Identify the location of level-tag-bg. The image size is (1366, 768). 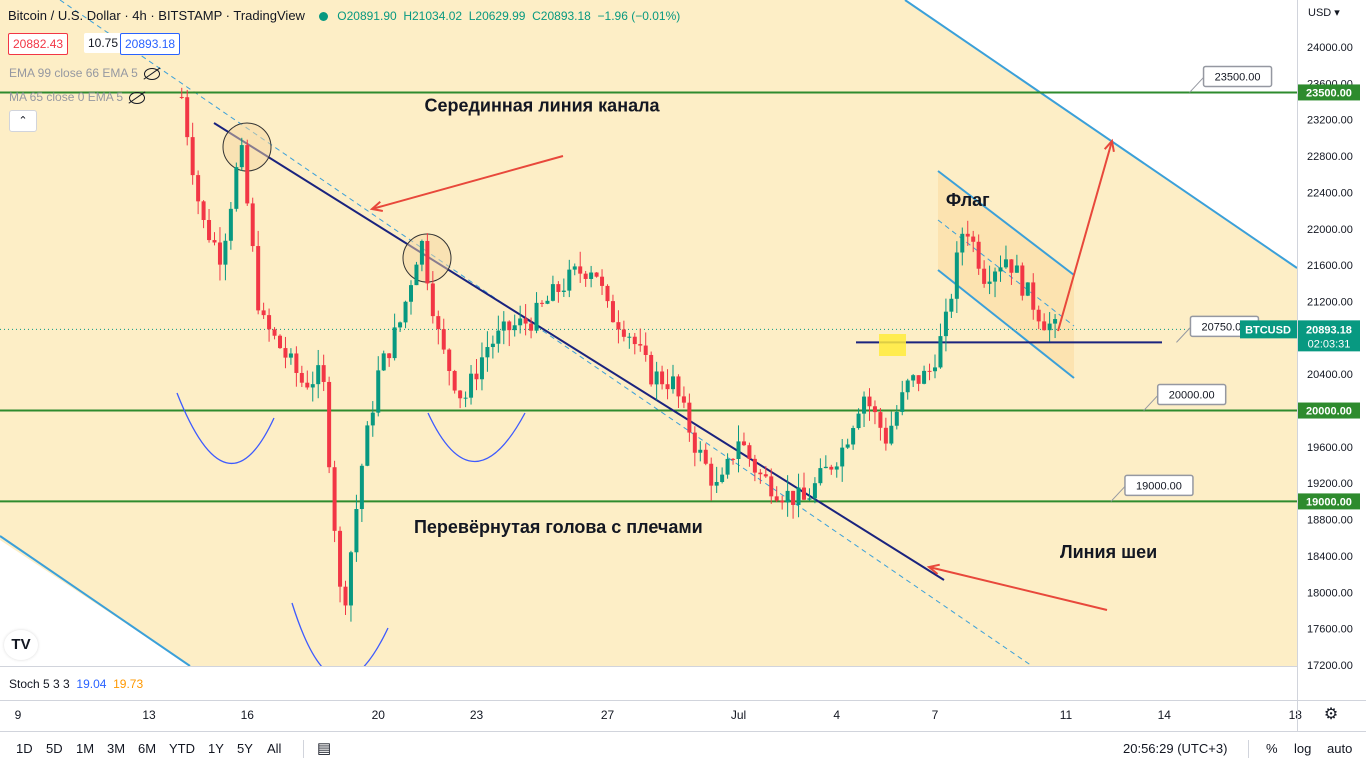
(1328, 501).